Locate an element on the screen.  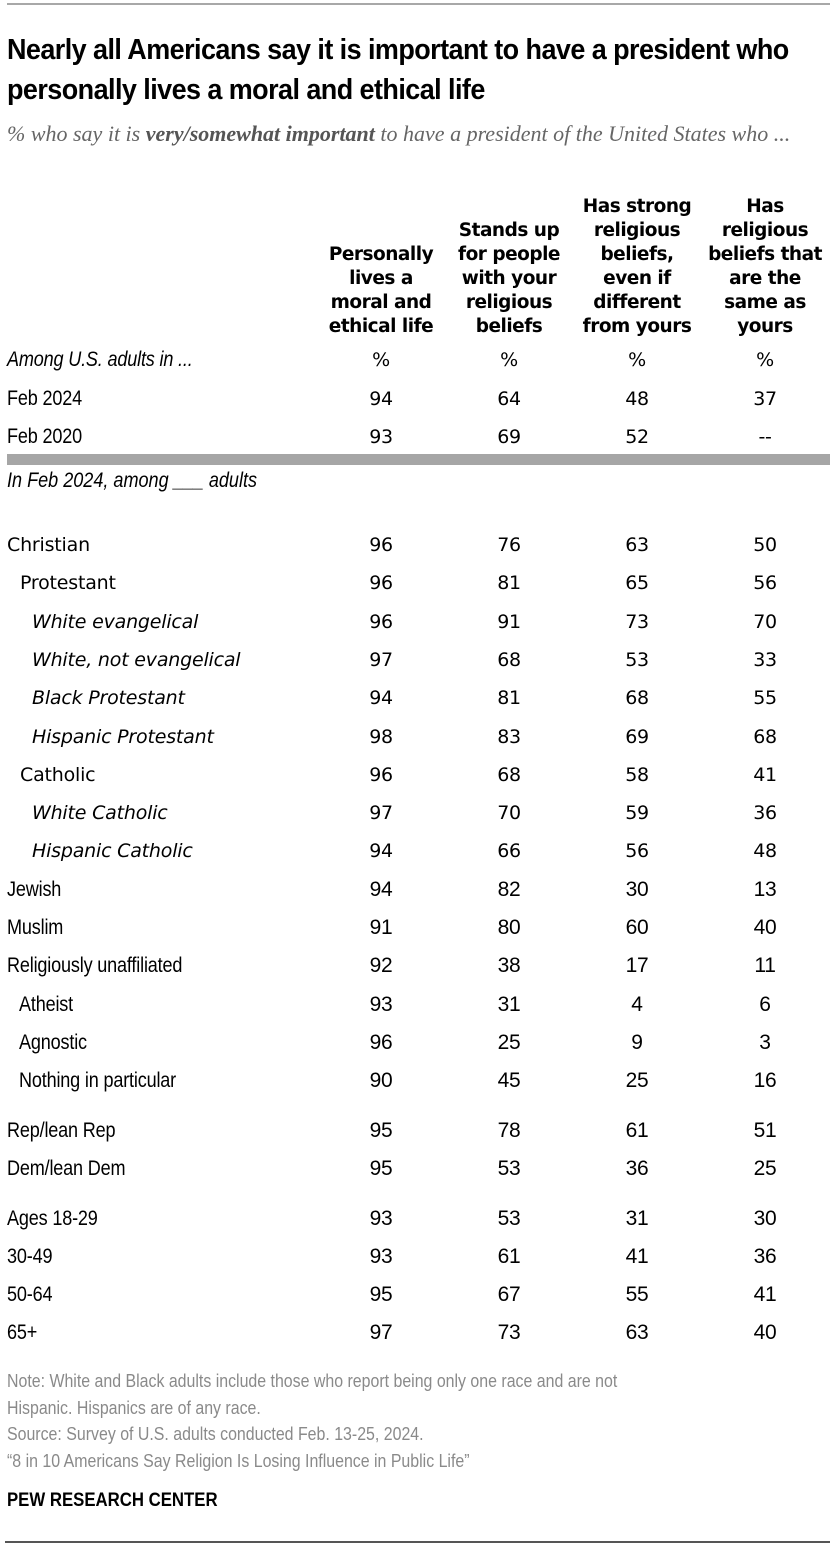
row-label: 50-64 is located at coordinates (30, 1294).